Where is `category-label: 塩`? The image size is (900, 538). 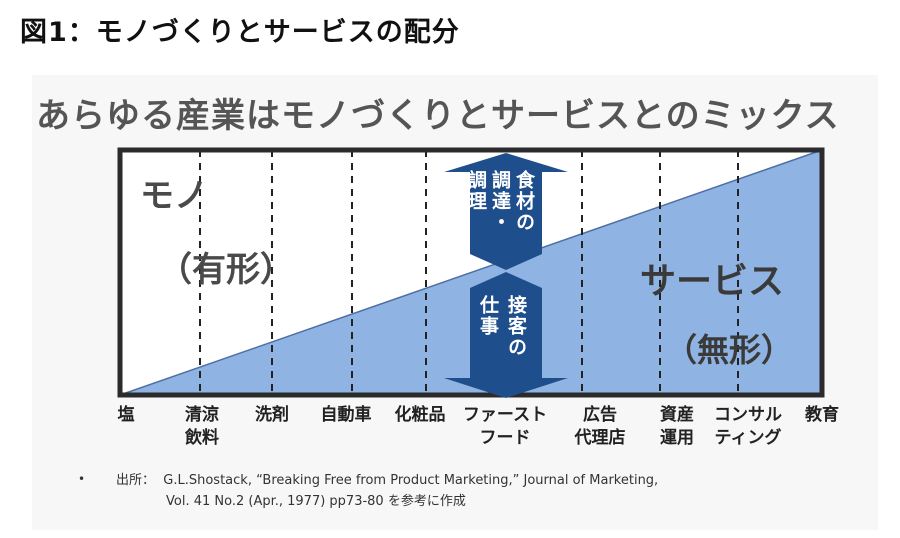 category-label: 塩 is located at coordinates (126, 415).